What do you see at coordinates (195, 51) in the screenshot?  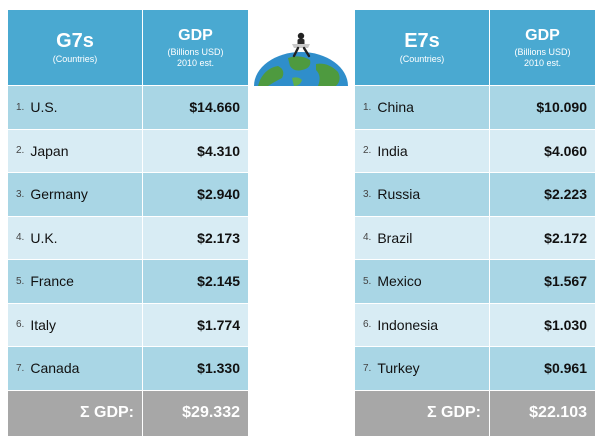 I see `g7-value-subtitle-1: (Billions USD)` at bounding box center [195, 51].